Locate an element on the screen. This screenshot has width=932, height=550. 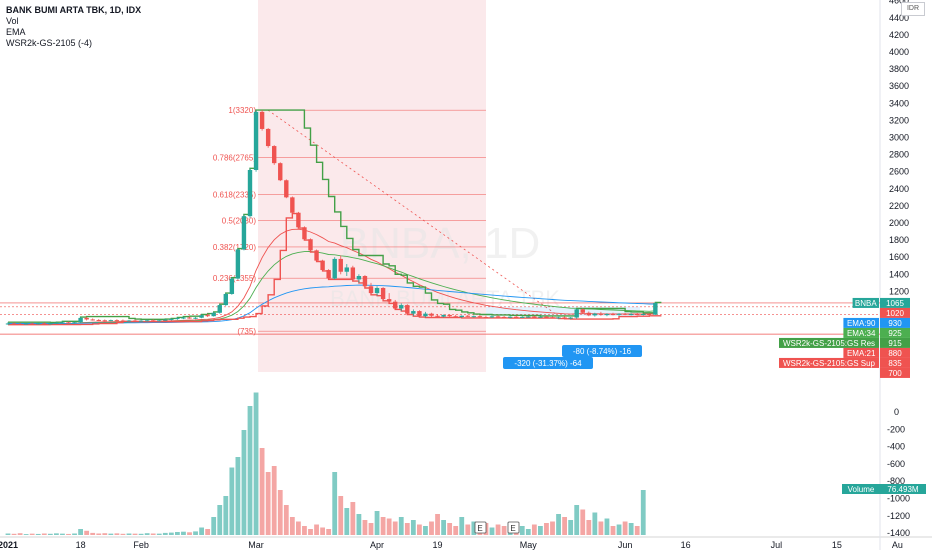
price-tick-10: 2600 is located at coordinates (899, 172).